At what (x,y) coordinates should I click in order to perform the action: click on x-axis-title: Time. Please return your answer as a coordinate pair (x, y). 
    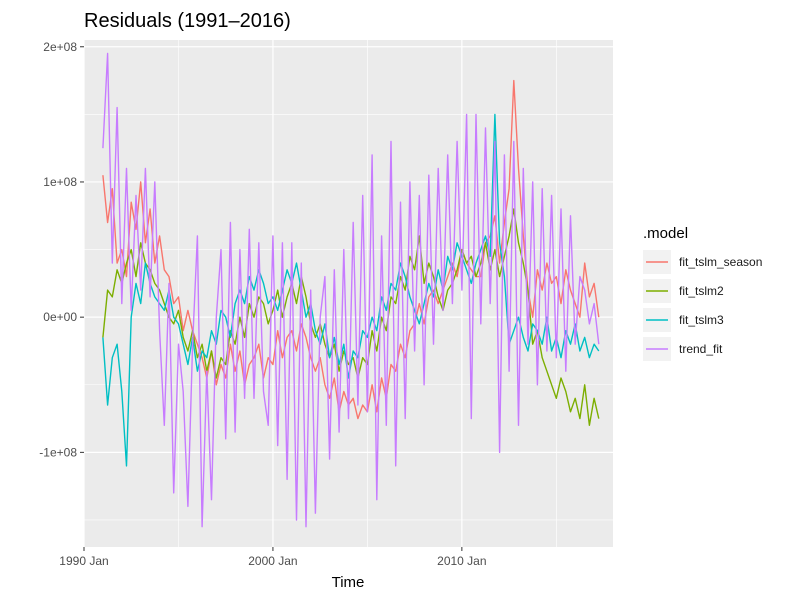
    Looking at the image, I should click on (348, 582).